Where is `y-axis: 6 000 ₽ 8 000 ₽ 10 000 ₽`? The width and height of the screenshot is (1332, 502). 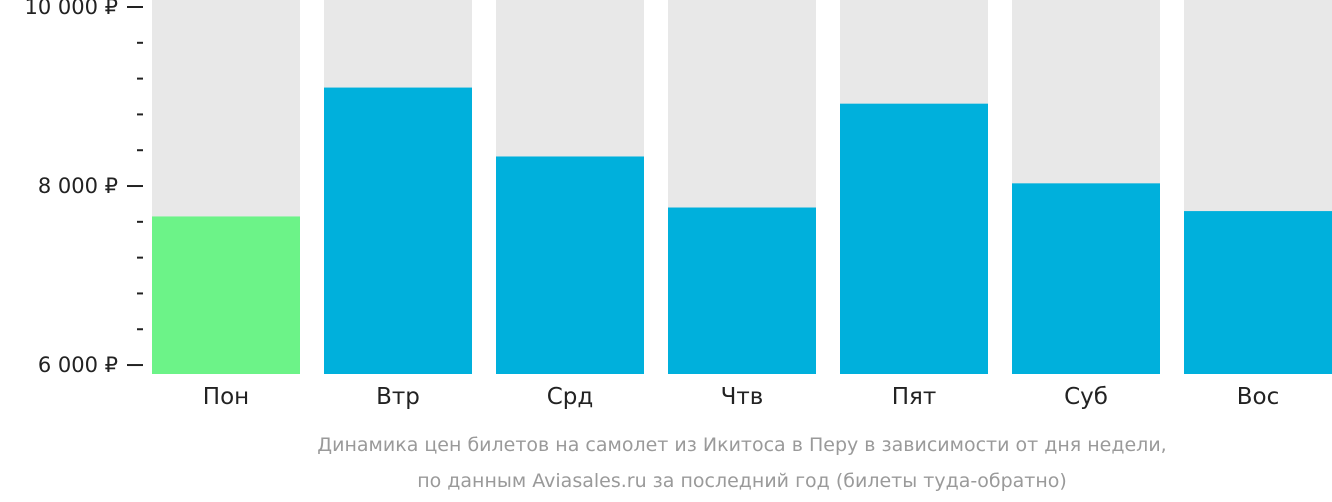
y-axis: 6 000 ₽ 8 000 ₽ 10 000 ₽ is located at coordinates (83, 188).